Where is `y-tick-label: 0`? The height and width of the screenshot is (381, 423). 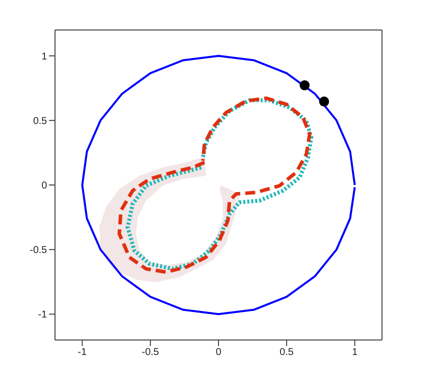 y-tick-label: 0 is located at coordinates (44, 186).